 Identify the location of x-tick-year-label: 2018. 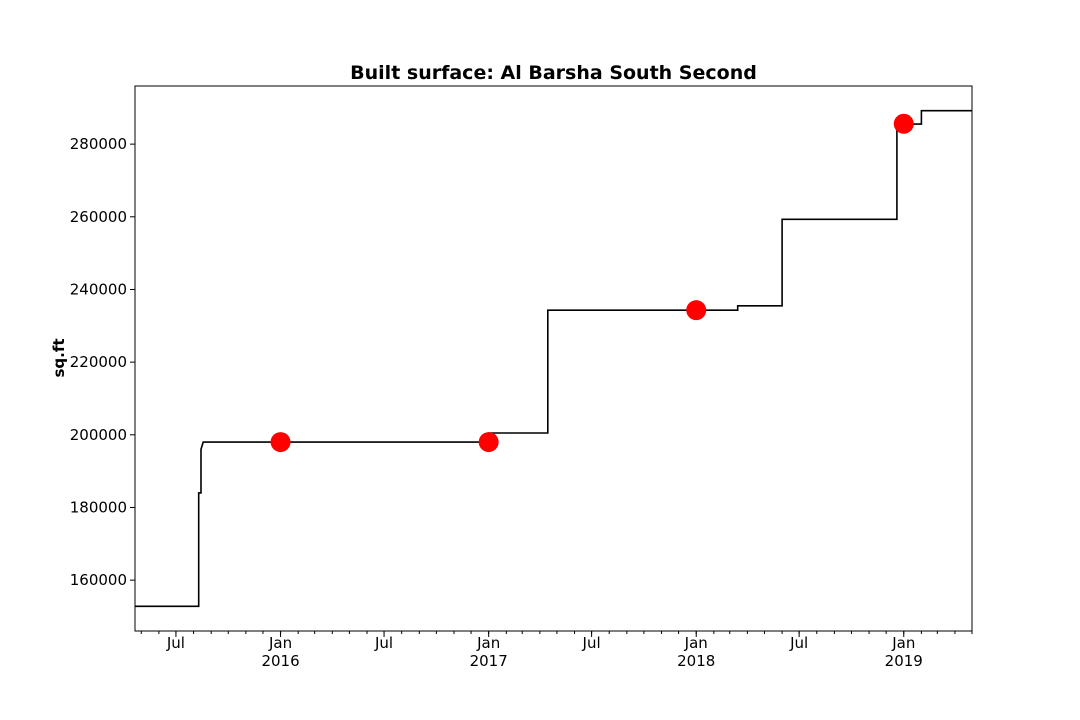
(696, 661).